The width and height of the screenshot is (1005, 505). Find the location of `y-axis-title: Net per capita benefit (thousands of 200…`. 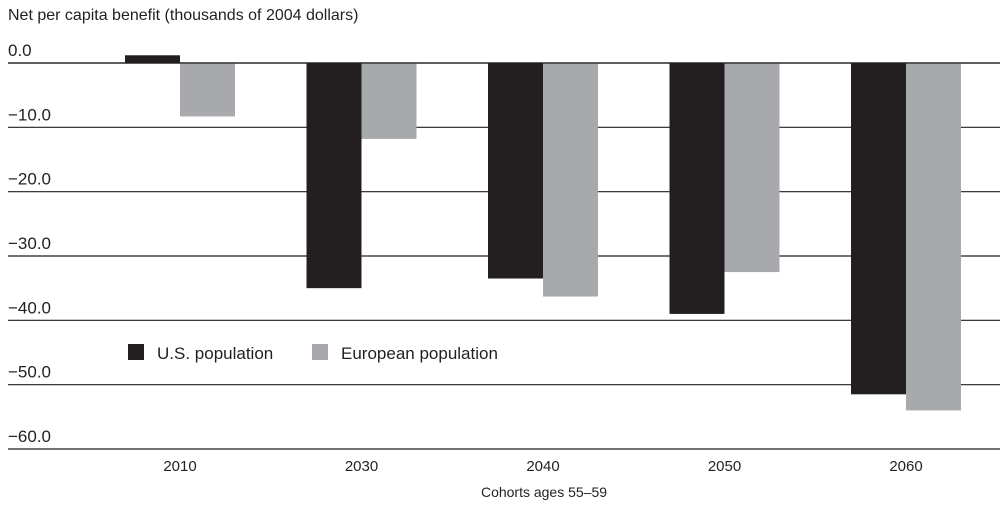

y-axis-title: Net per capita benefit (thousands of 200… is located at coordinates (183, 15).